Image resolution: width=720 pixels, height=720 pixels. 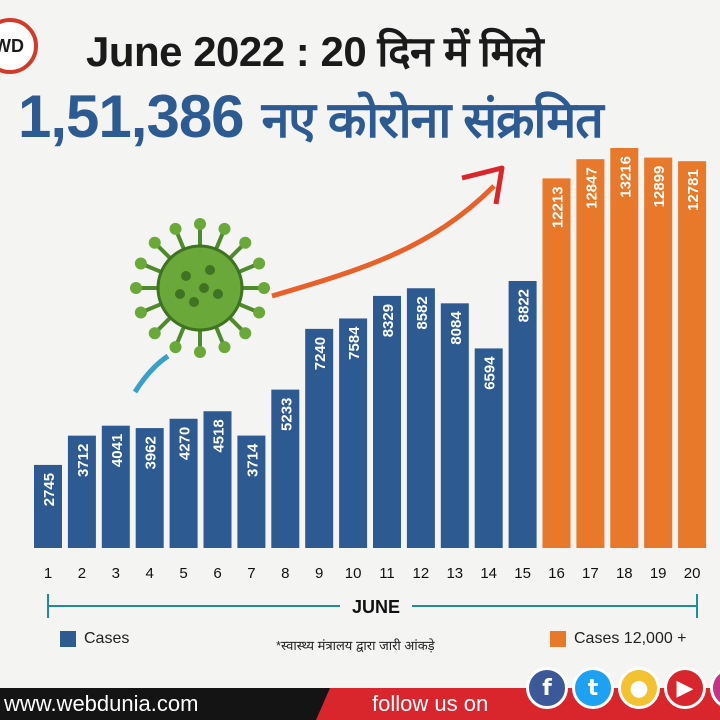 What do you see at coordinates (285, 573) in the screenshot?
I see `x-tick-8: 8` at bounding box center [285, 573].